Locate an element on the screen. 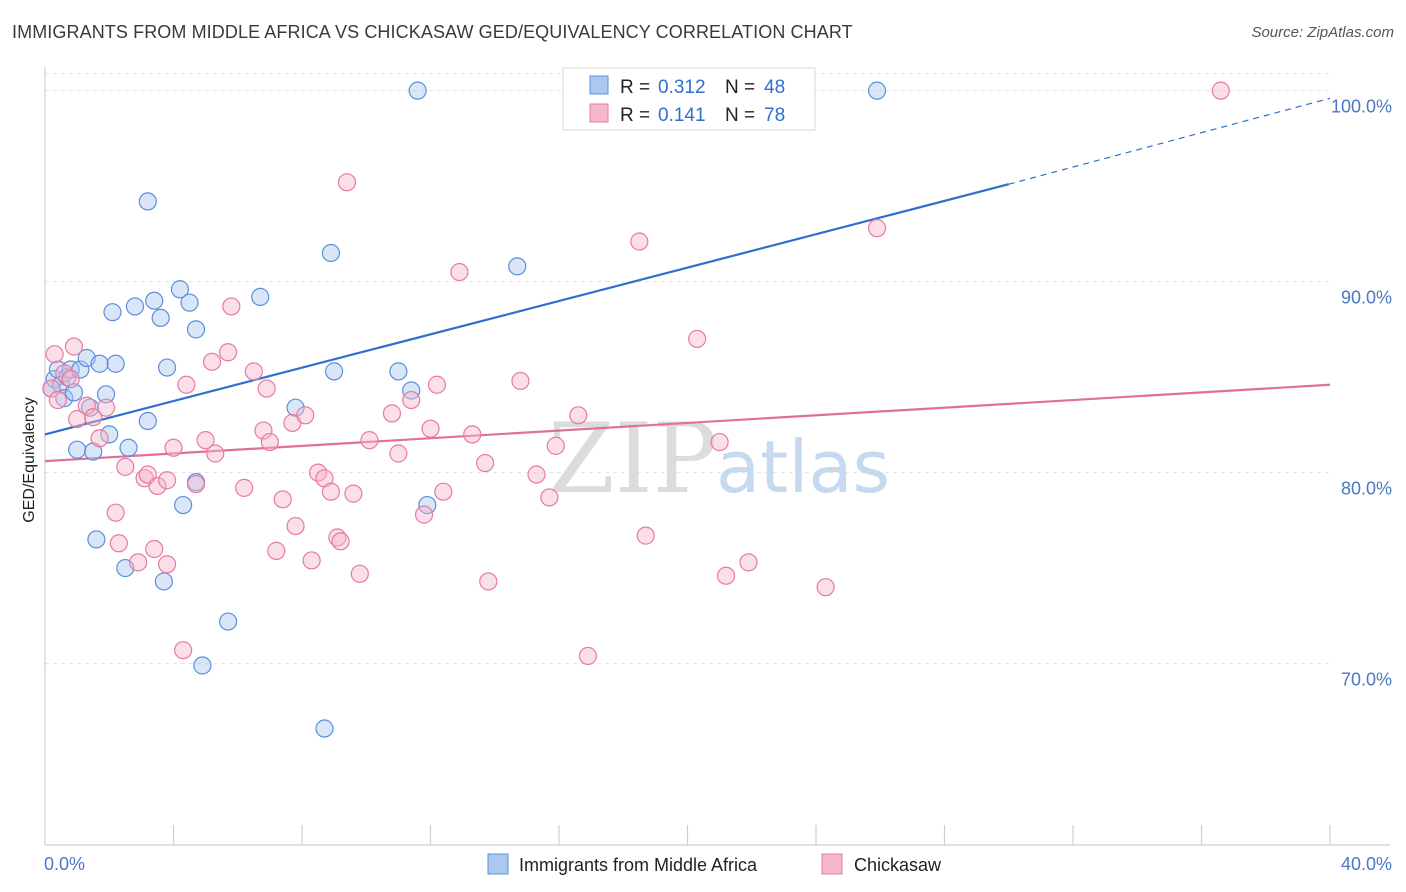  legend-n-value-1: 48 is located at coordinates (774, 87).